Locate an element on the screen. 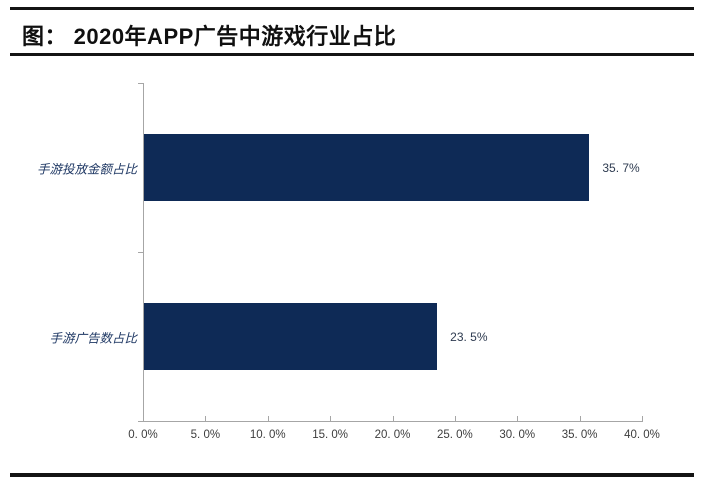 The width and height of the screenshot is (721, 486). bar-ad-count-share is located at coordinates (291, 336).